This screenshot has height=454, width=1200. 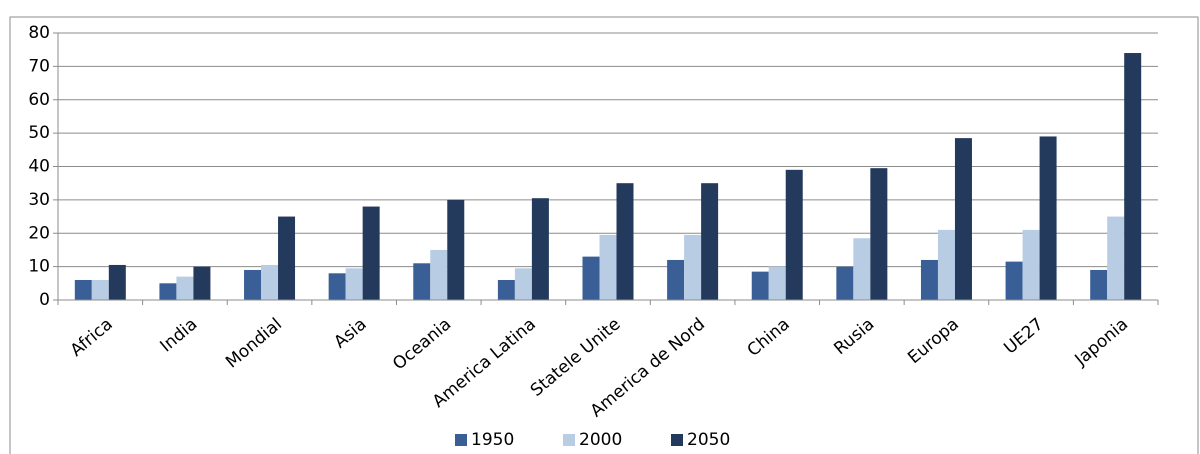 What do you see at coordinates (39, 133) in the screenshot?
I see `y-tick-label: 50` at bounding box center [39, 133].